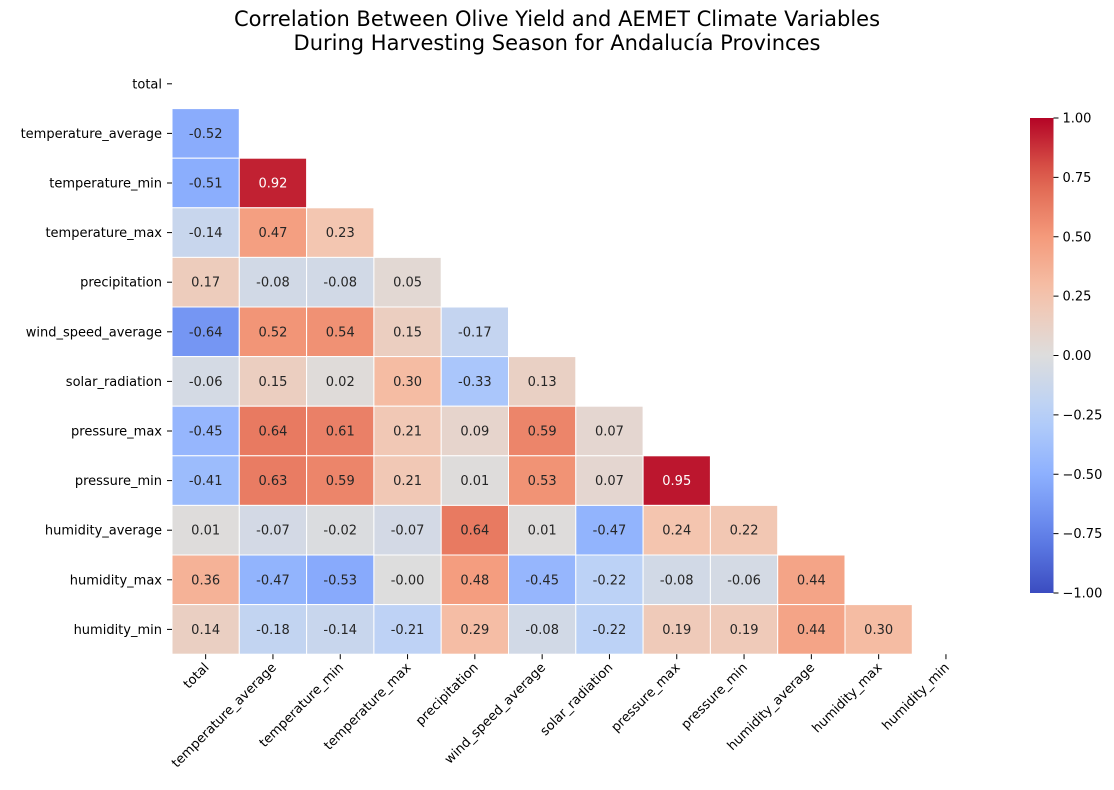  What do you see at coordinates (116, 432) in the screenshot?
I see `y-tick-label: pressure_max` at bounding box center [116, 432].